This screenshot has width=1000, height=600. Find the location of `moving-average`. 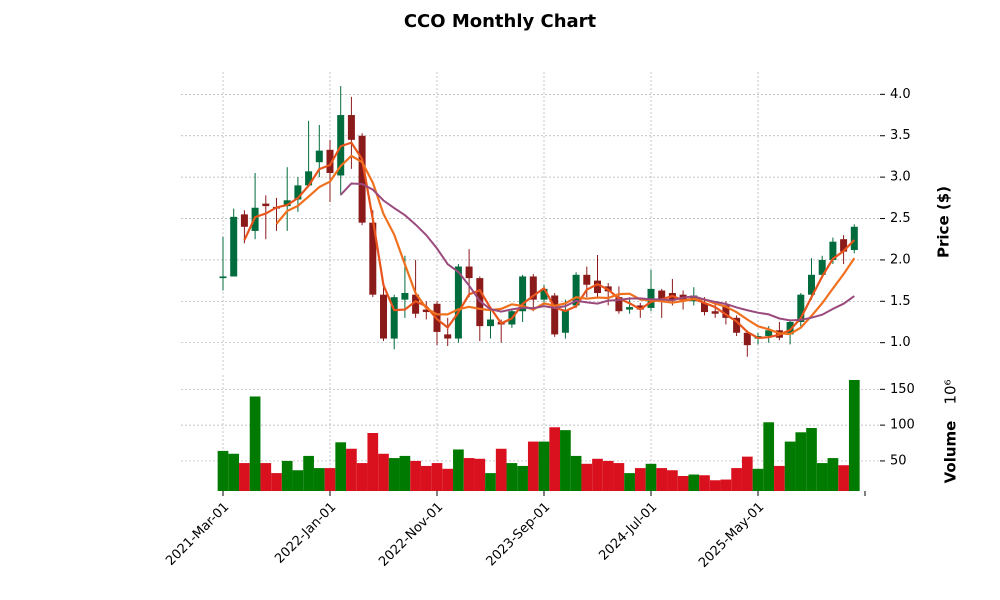

moving-average is located at coordinates (597, 252).